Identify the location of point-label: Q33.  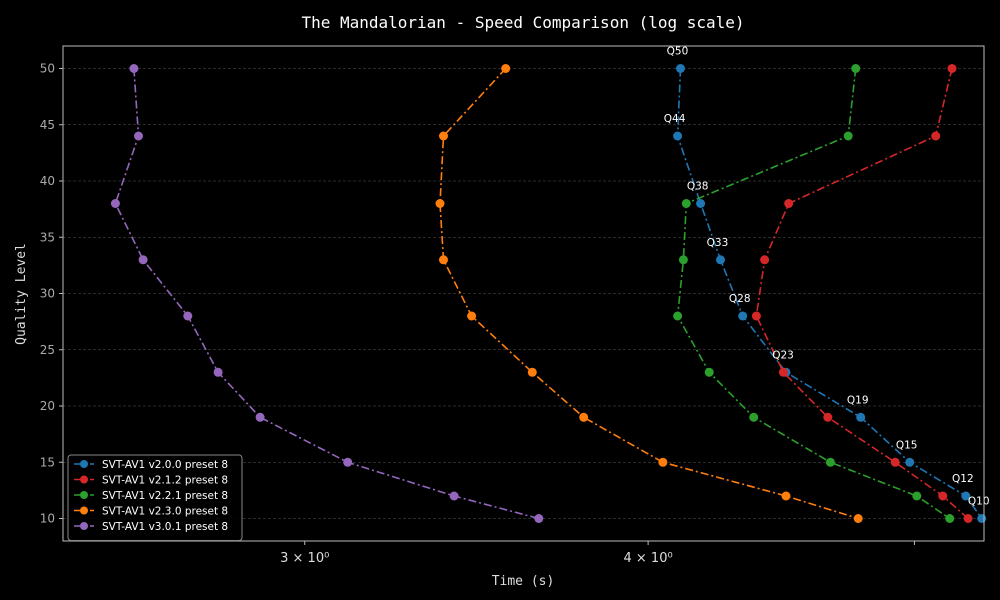
(718, 243).